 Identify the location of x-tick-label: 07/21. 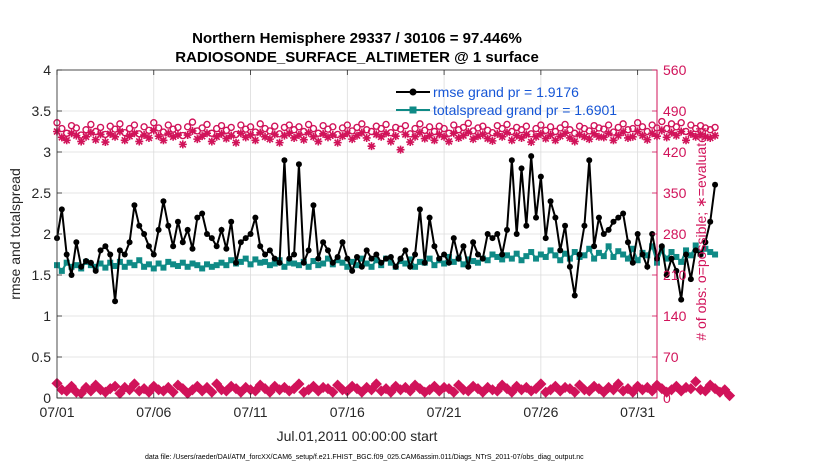
(444, 412).